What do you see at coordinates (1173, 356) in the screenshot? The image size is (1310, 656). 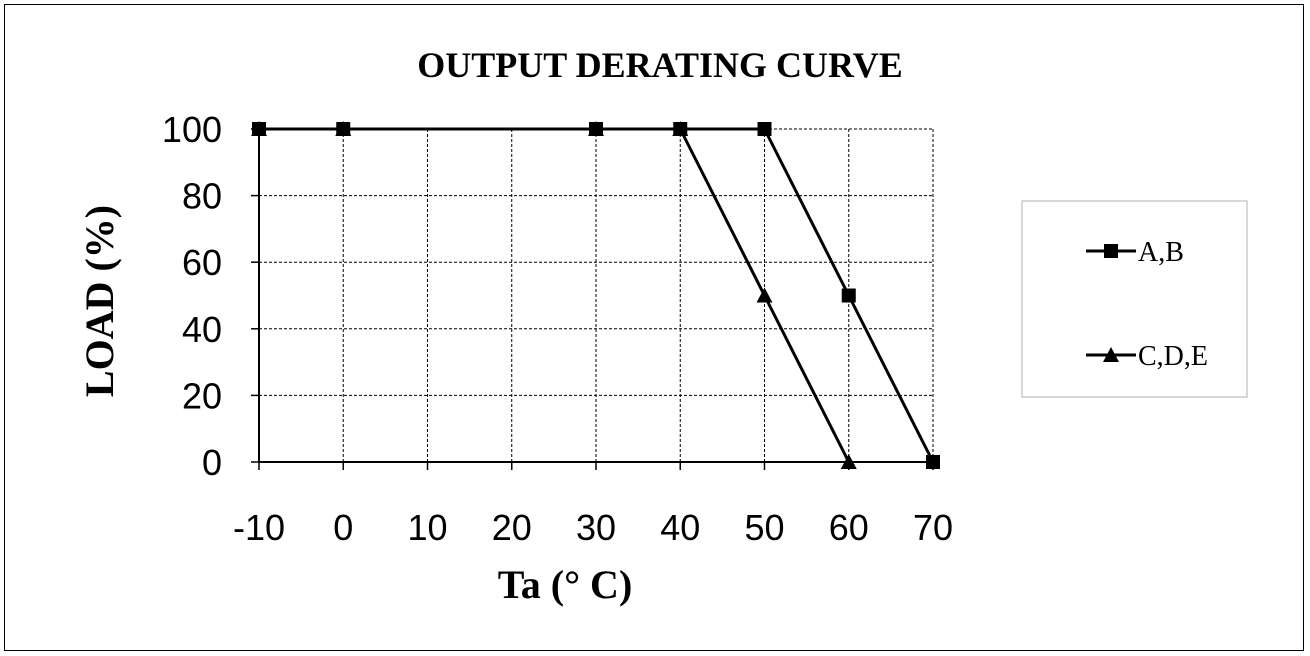 I see `legend-label: C,D,E` at bounding box center [1173, 356].